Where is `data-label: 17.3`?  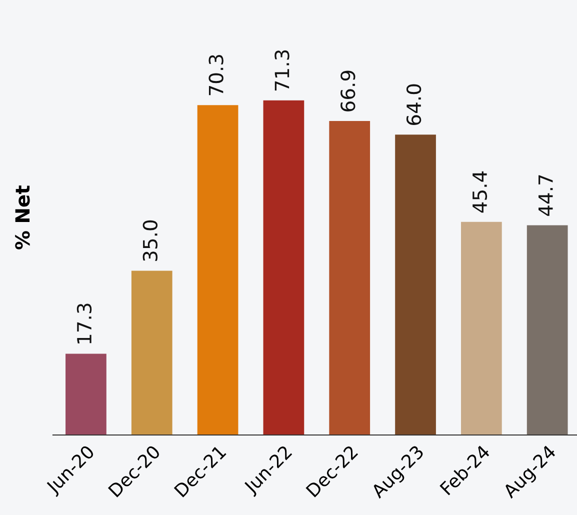 data-label: 17.3 is located at coordinates (84, 324).